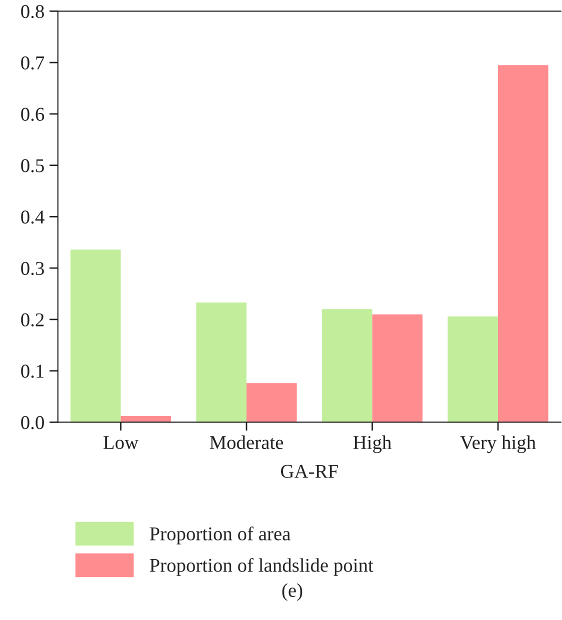 Image resolution: width=562 pixels, height=620 pixels. What do you see at coordinates (32, 217) in the screenshot?
I see `y-tick-label: 0.4` at bounding box center [32, 217].